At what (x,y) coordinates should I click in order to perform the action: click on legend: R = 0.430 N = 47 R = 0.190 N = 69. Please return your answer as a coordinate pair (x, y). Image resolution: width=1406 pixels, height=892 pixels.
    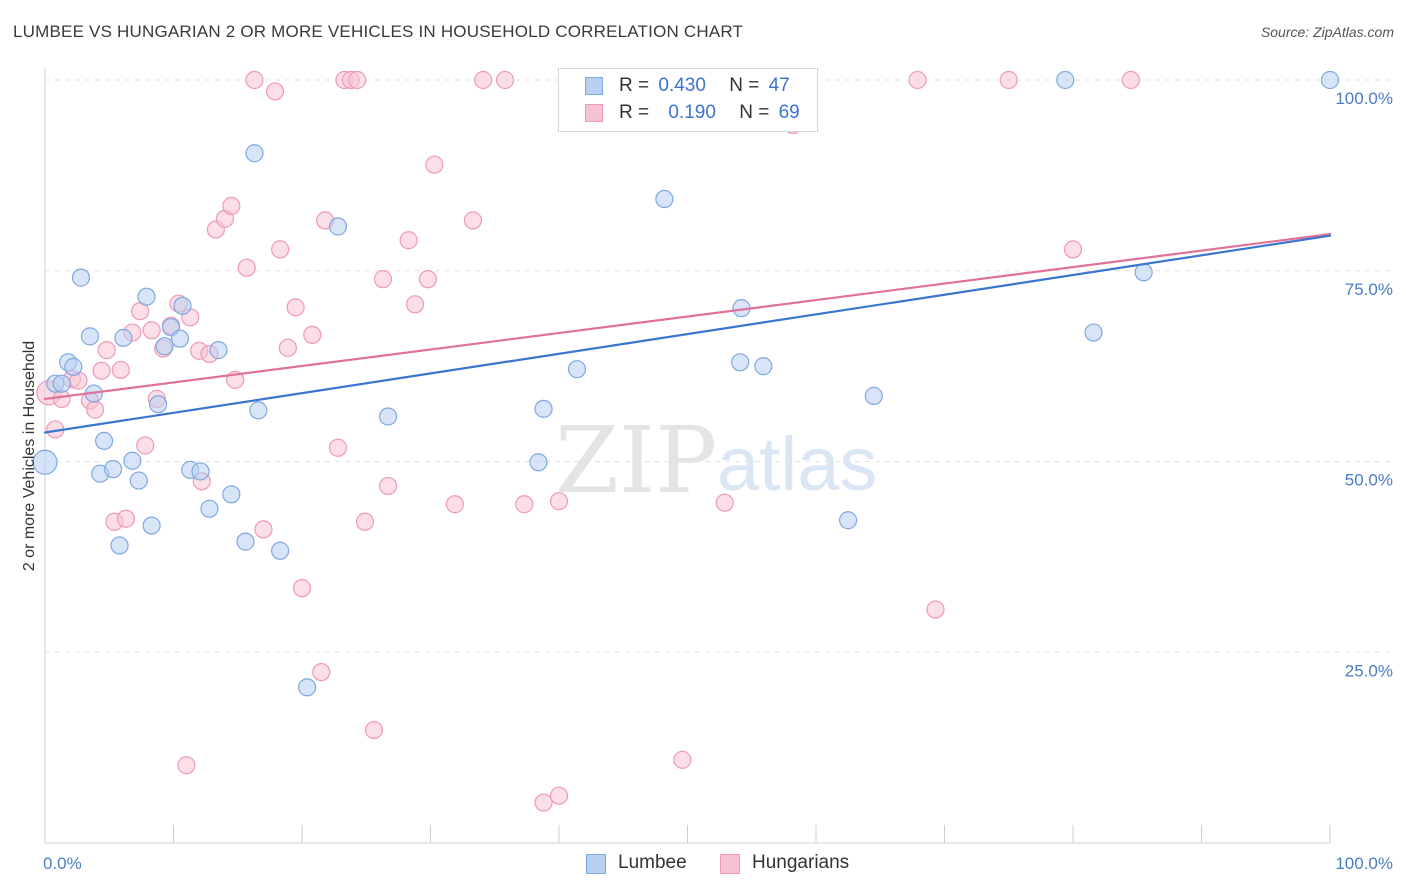
    Looking at the image, I should click on (688, 100).